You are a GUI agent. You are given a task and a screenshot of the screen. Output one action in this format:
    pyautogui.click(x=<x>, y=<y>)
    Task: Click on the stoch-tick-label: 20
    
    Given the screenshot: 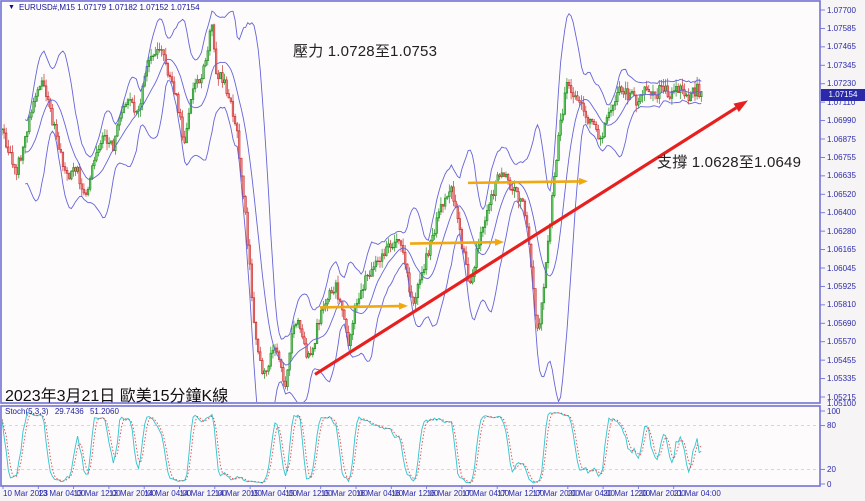 What is the action you would take?
    pyautogui.click(x=831, y=469)
    